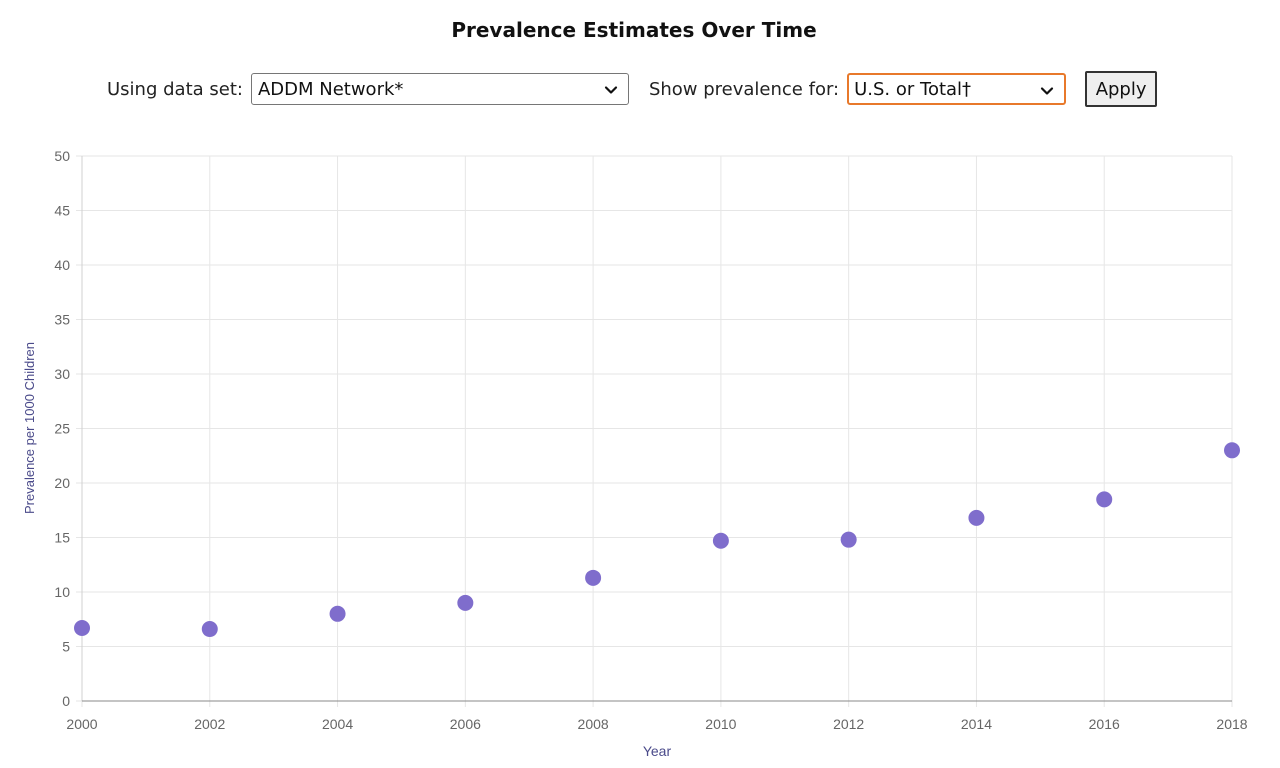  I want to click on y-tick-label: 20, so click(62, 483).